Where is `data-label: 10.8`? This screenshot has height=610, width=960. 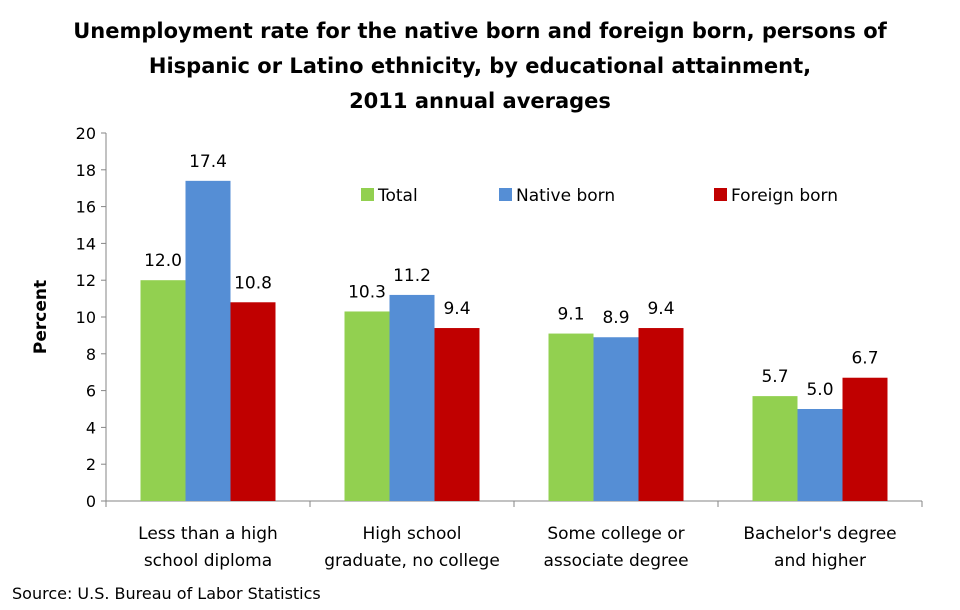 data-label: 10.8 is located at coordinates (253, 283).